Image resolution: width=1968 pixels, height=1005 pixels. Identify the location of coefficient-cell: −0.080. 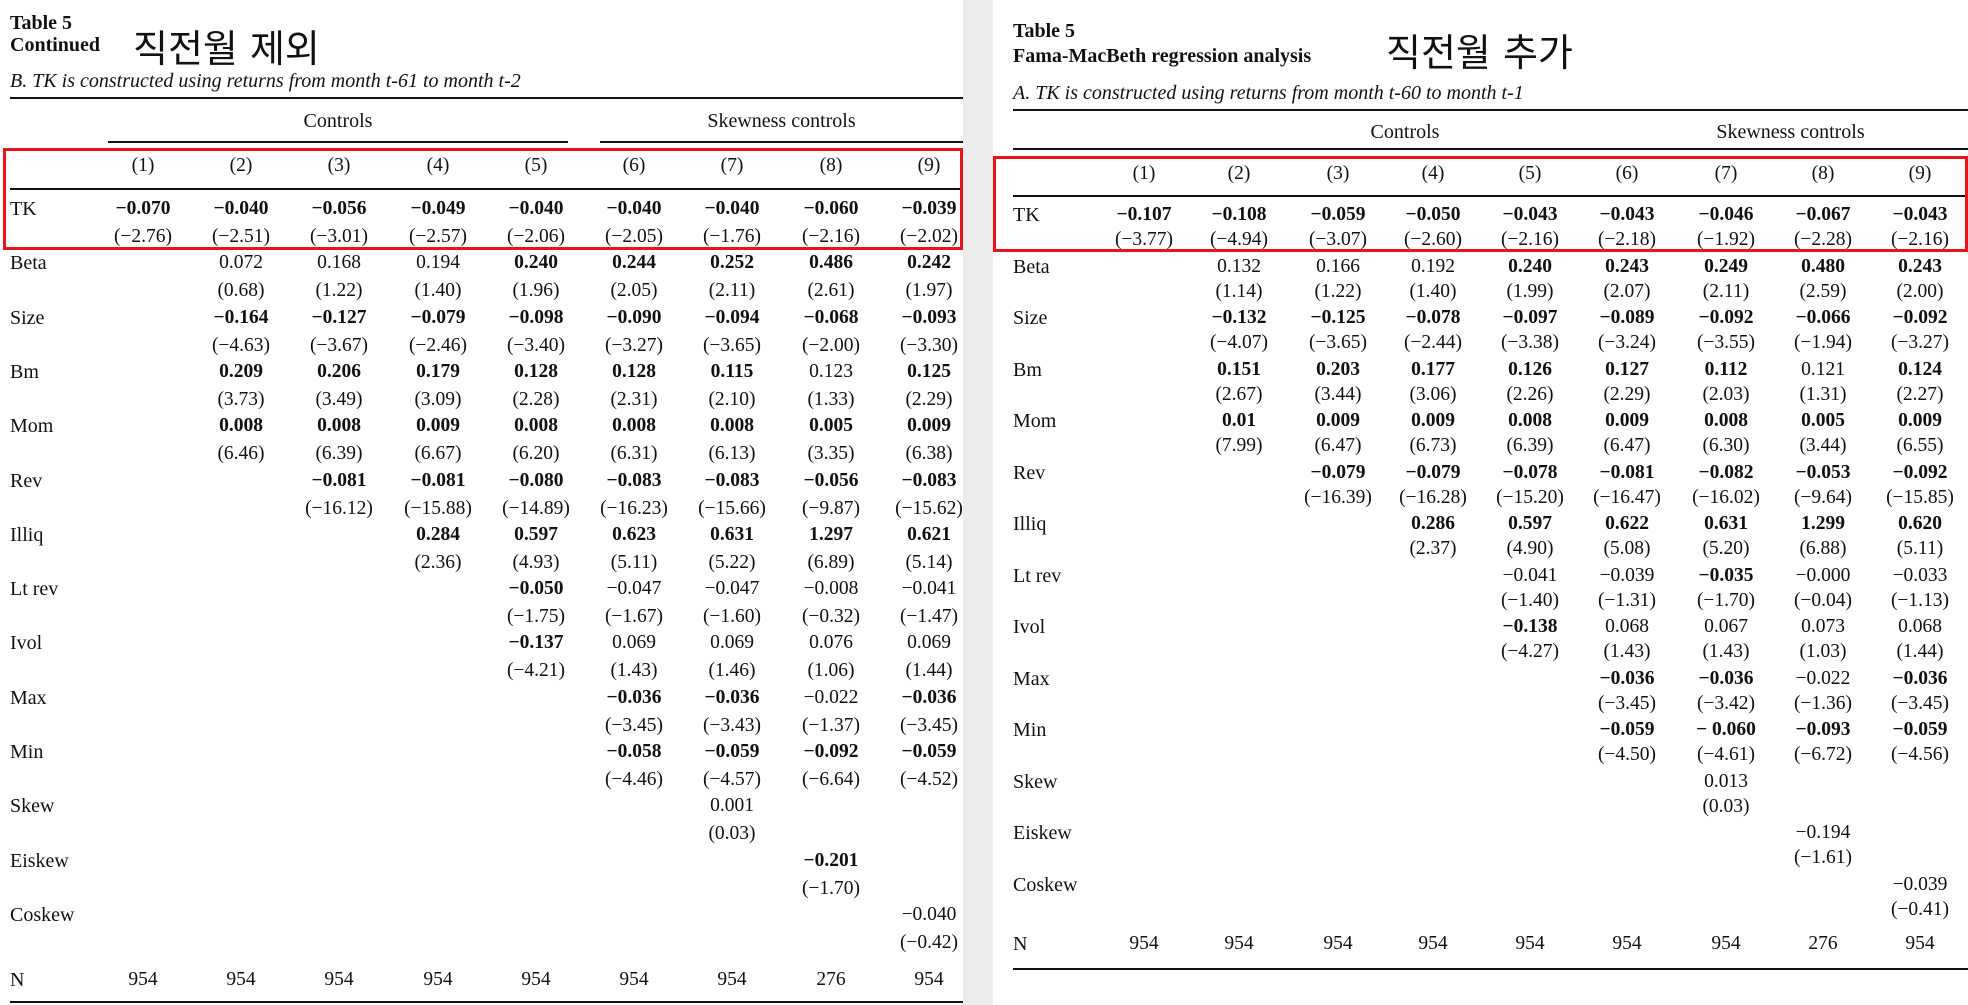
(536, 480).